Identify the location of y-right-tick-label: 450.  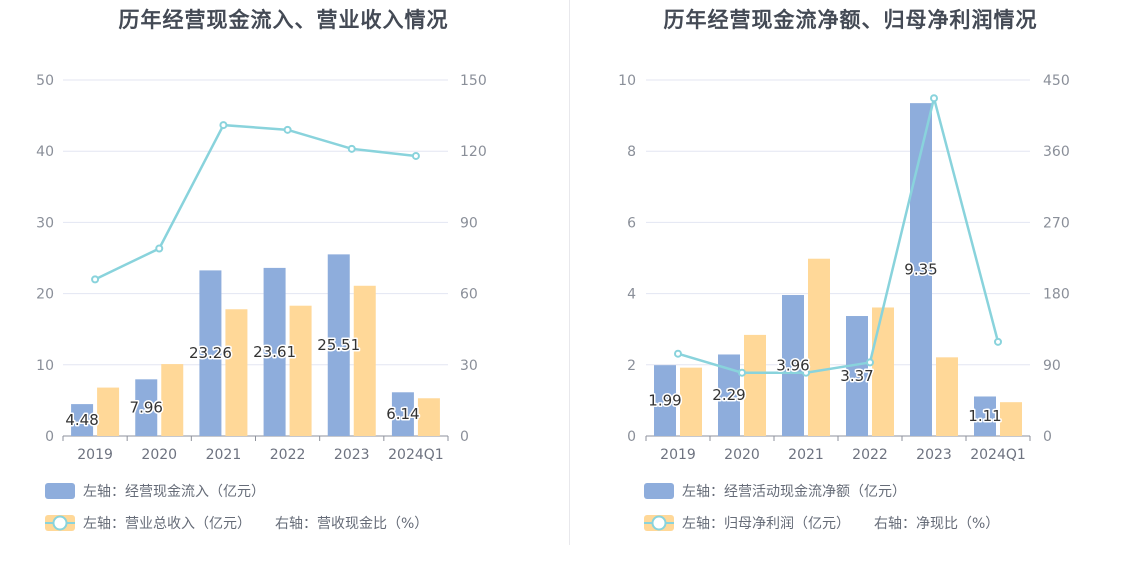
(1056, 81).